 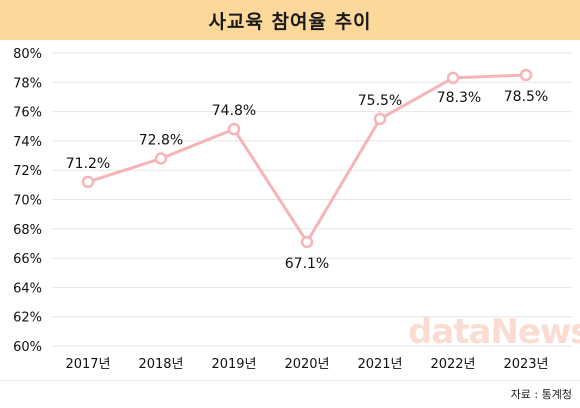 I want to click on y-tick-label: 72%, so click(x=27, y=171).